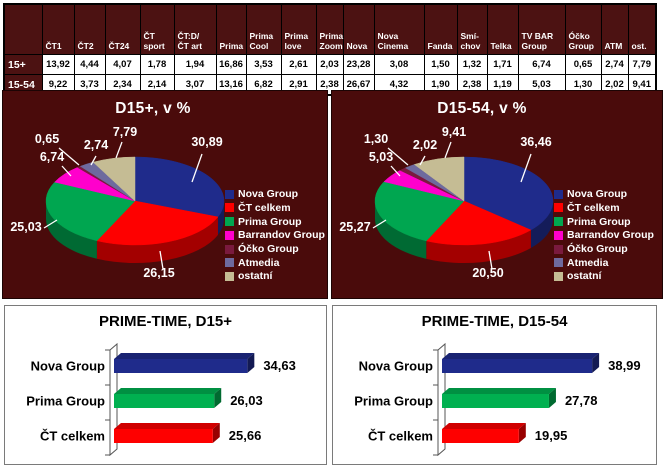 The height and width of the screenshot is (470, 667). Describe the element at coordinates (396, 366) in the screenshot. I see `bar-category-label: Nova Group` at that location.